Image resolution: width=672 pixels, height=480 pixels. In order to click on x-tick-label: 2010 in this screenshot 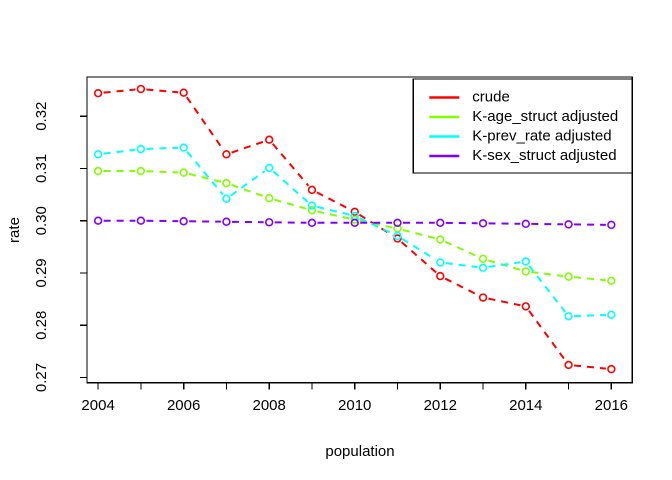, I will do `click(354, 405)`.